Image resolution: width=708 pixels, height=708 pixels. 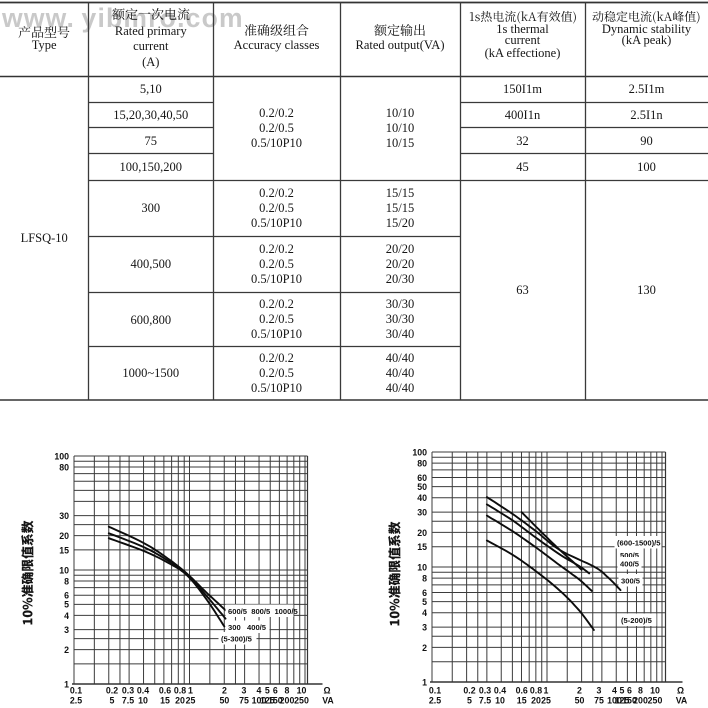 I want to click on svg-text: 400/5, so click(x=630, y=564).